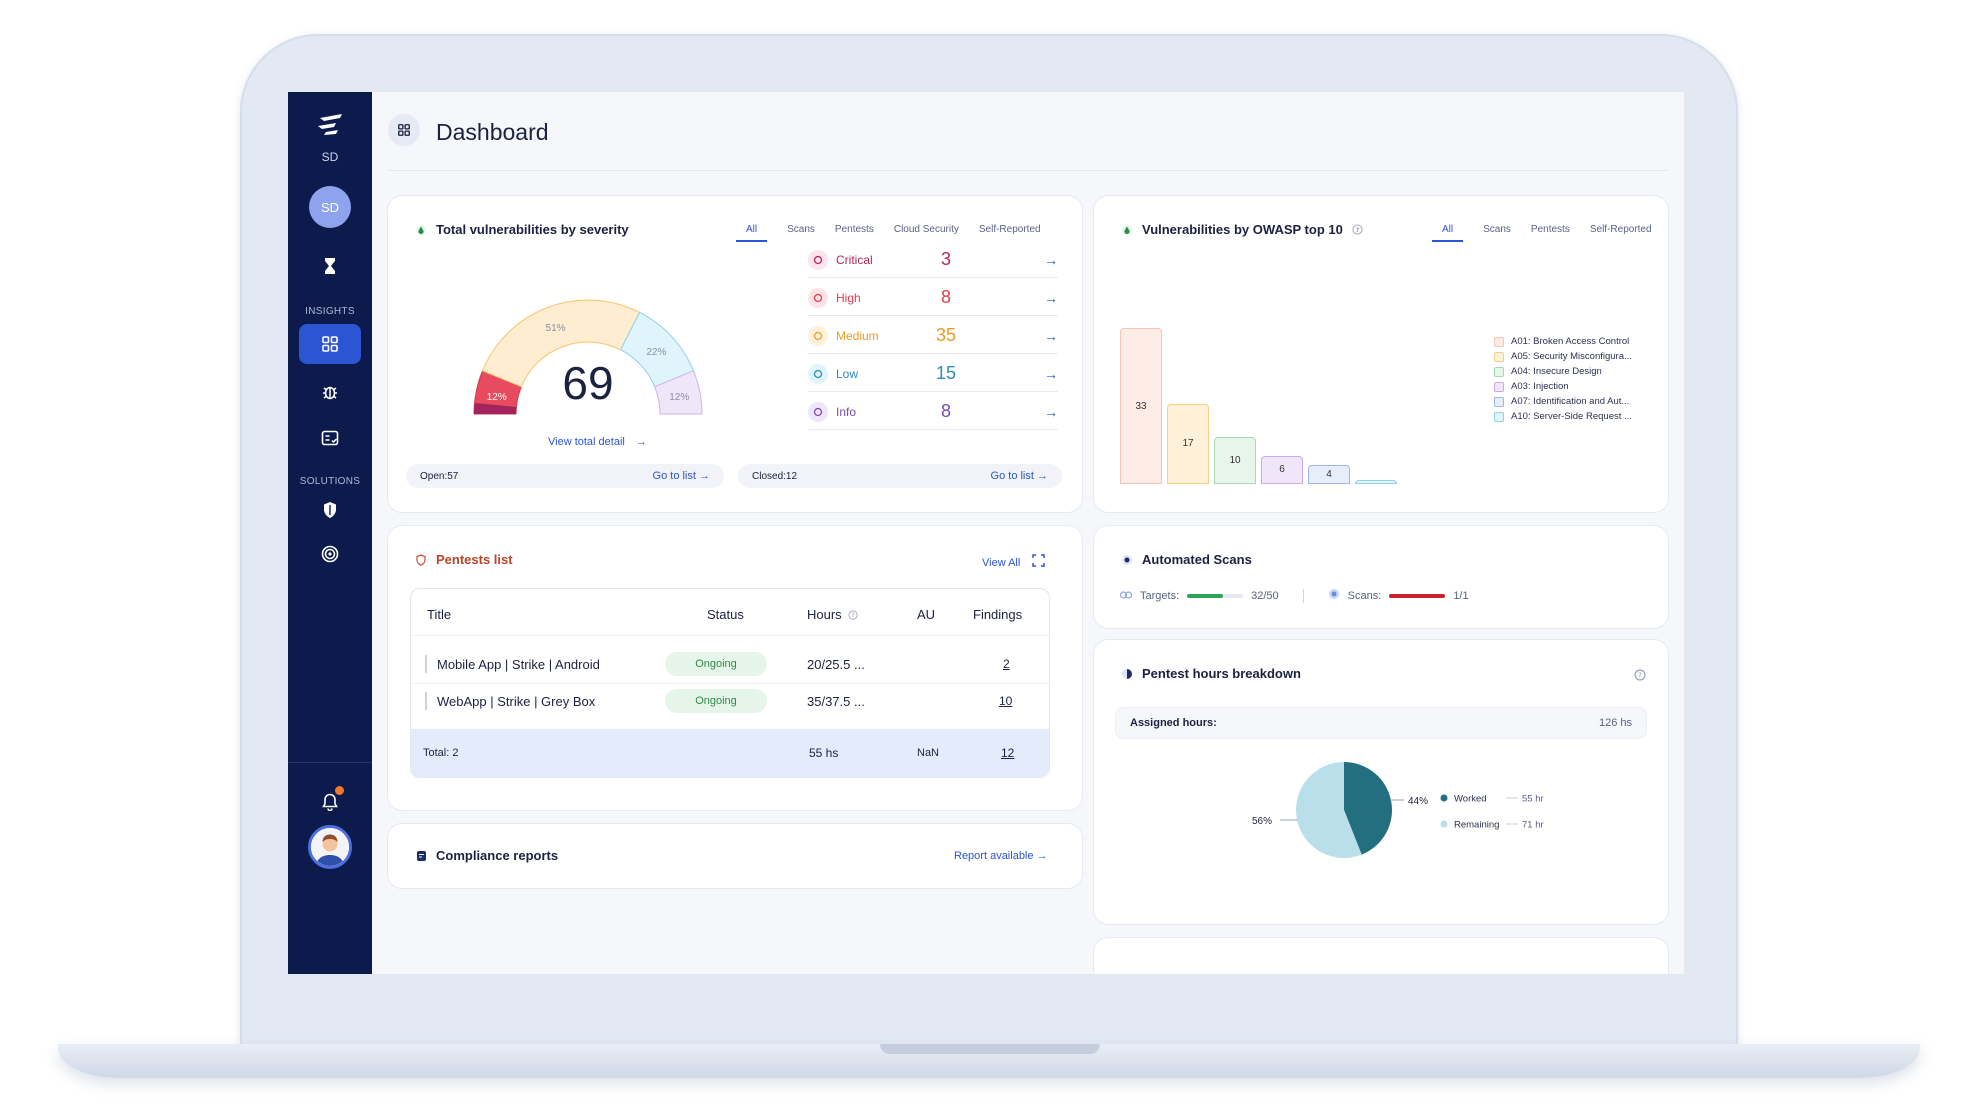 Image resolution: width=1980 pixels, height=1118 pixels. I want to click on severity-name: Info, so click(846, 411).